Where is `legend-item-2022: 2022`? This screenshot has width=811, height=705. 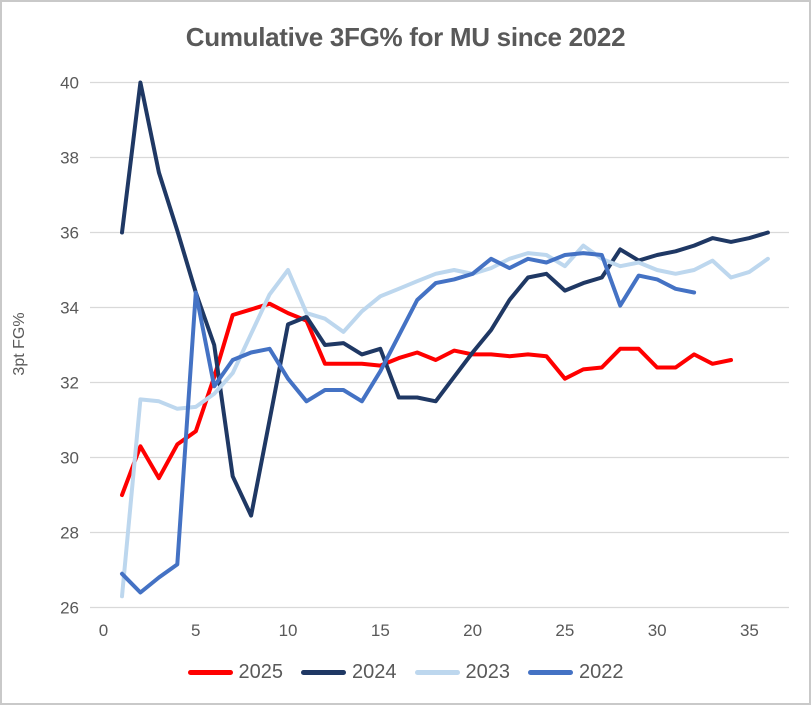
legend-item-2022: 2022 is located at coordinates (576, 672).